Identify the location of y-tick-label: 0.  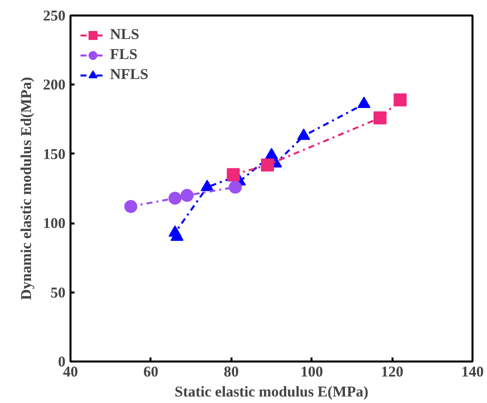
(62, 362).